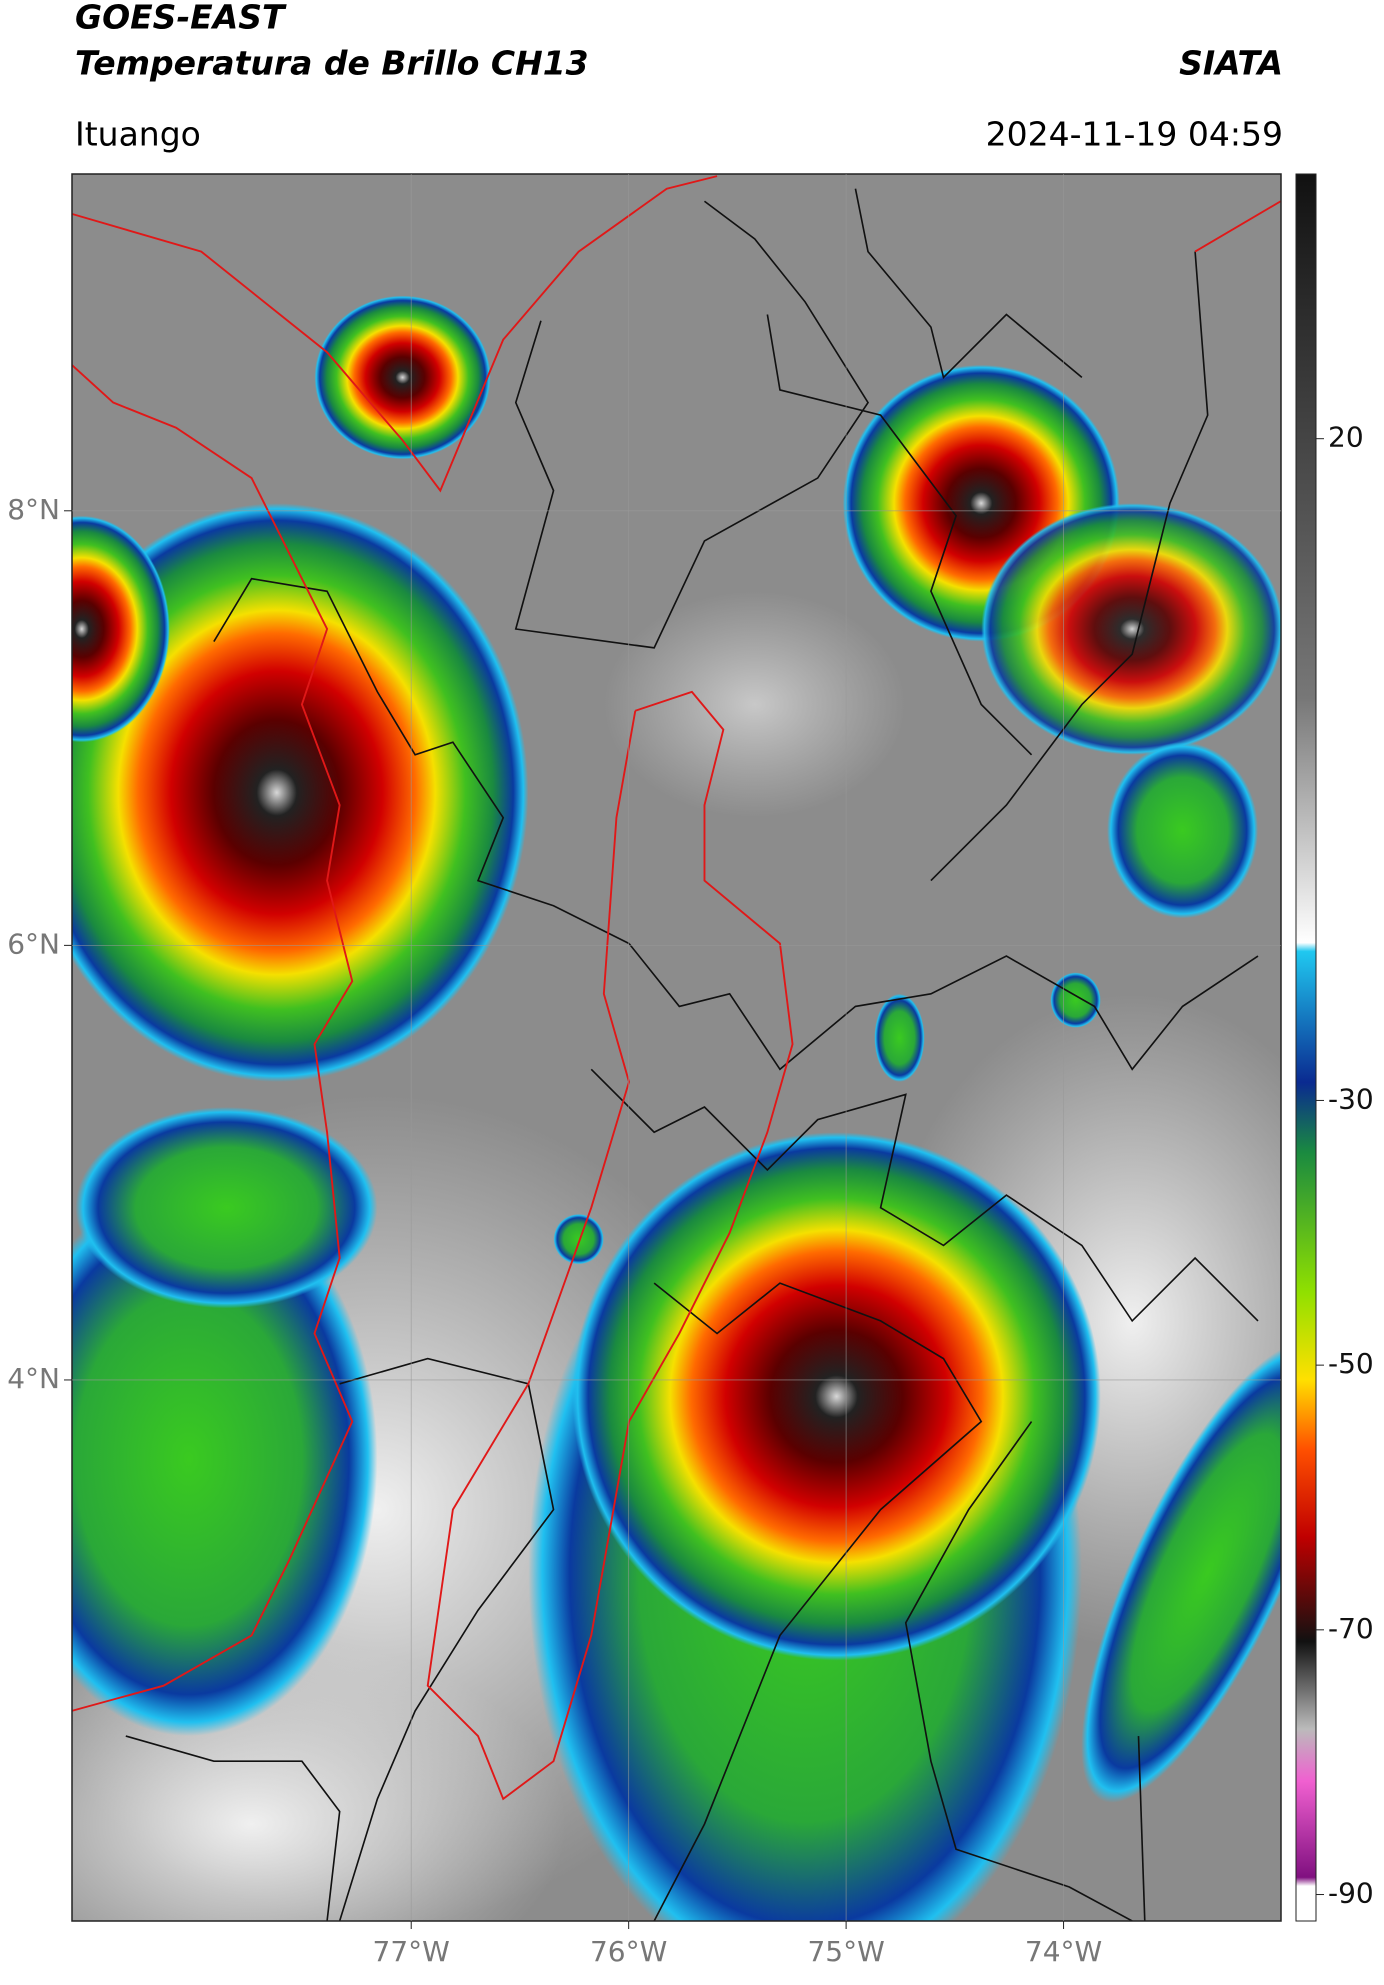  What do you see at coordinates (1351, 1628) in the screenshot?
I see `colorbar-tick-label: -70` at bounding box center [1351, 1628].